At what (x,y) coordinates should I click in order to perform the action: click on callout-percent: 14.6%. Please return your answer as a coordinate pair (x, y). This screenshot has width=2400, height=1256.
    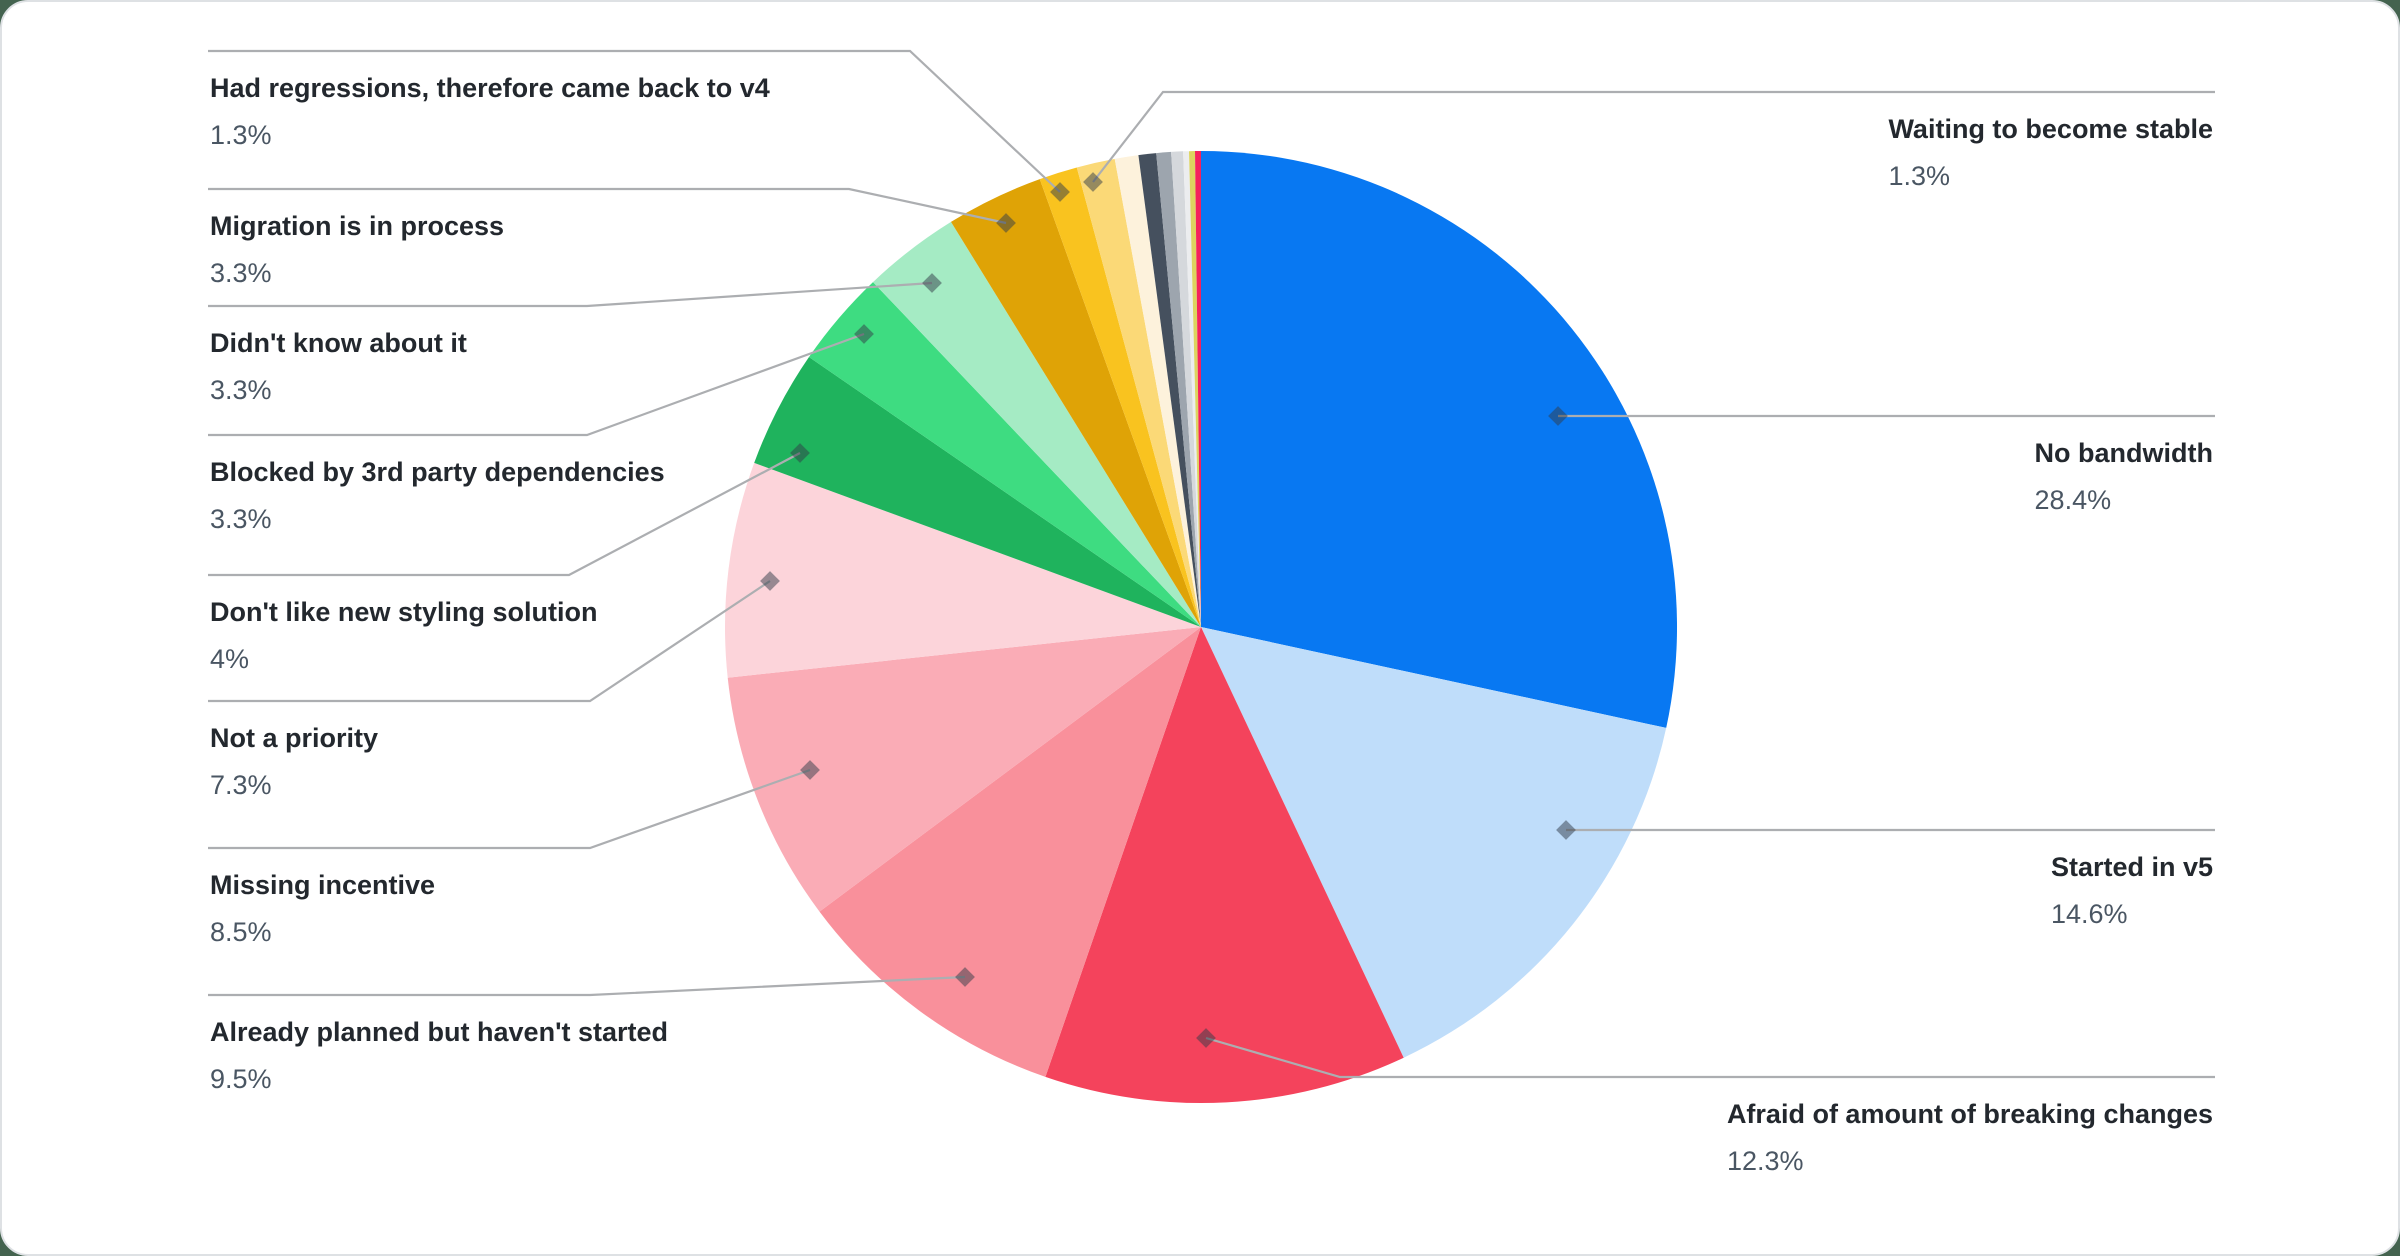
    Looking at the image, I should click on (2089, 914).